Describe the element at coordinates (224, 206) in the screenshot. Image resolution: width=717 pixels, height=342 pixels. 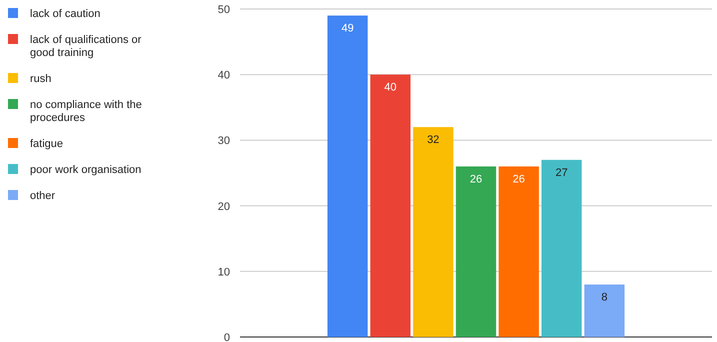
I see `y-tick-label: 20` at that location.